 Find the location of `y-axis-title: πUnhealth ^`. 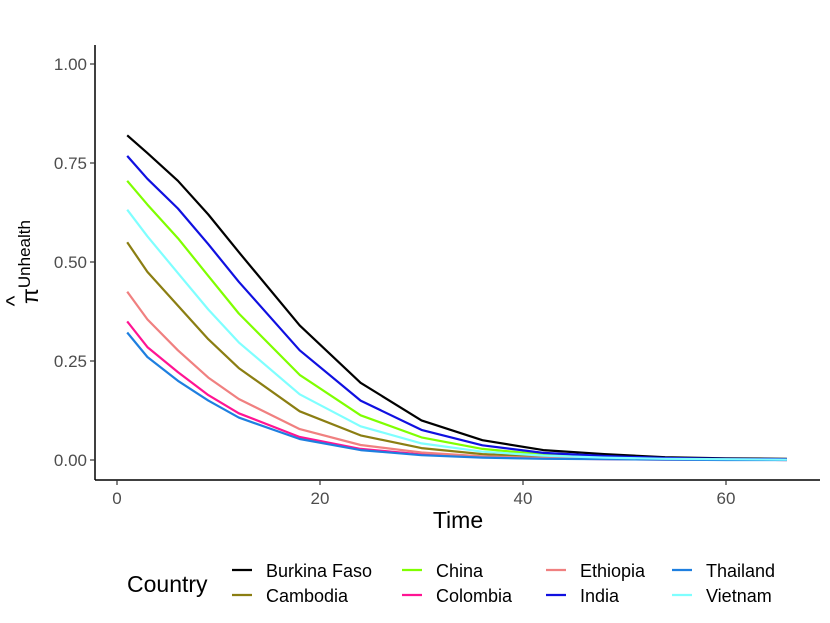

y-axis-title: πUnhealth ^ is located at coordinates (22, 263).